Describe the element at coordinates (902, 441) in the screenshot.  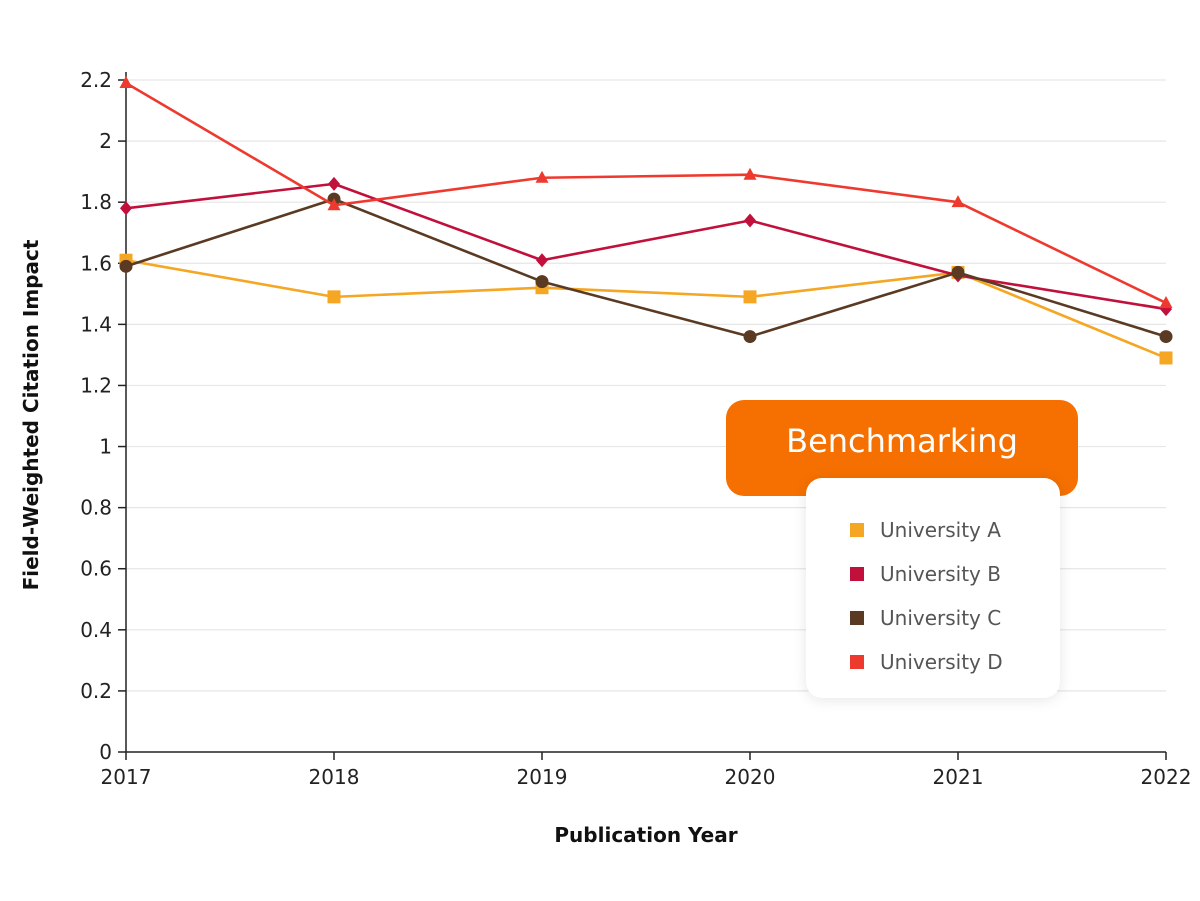
I see `legend-title: Benchmarking` at that location.